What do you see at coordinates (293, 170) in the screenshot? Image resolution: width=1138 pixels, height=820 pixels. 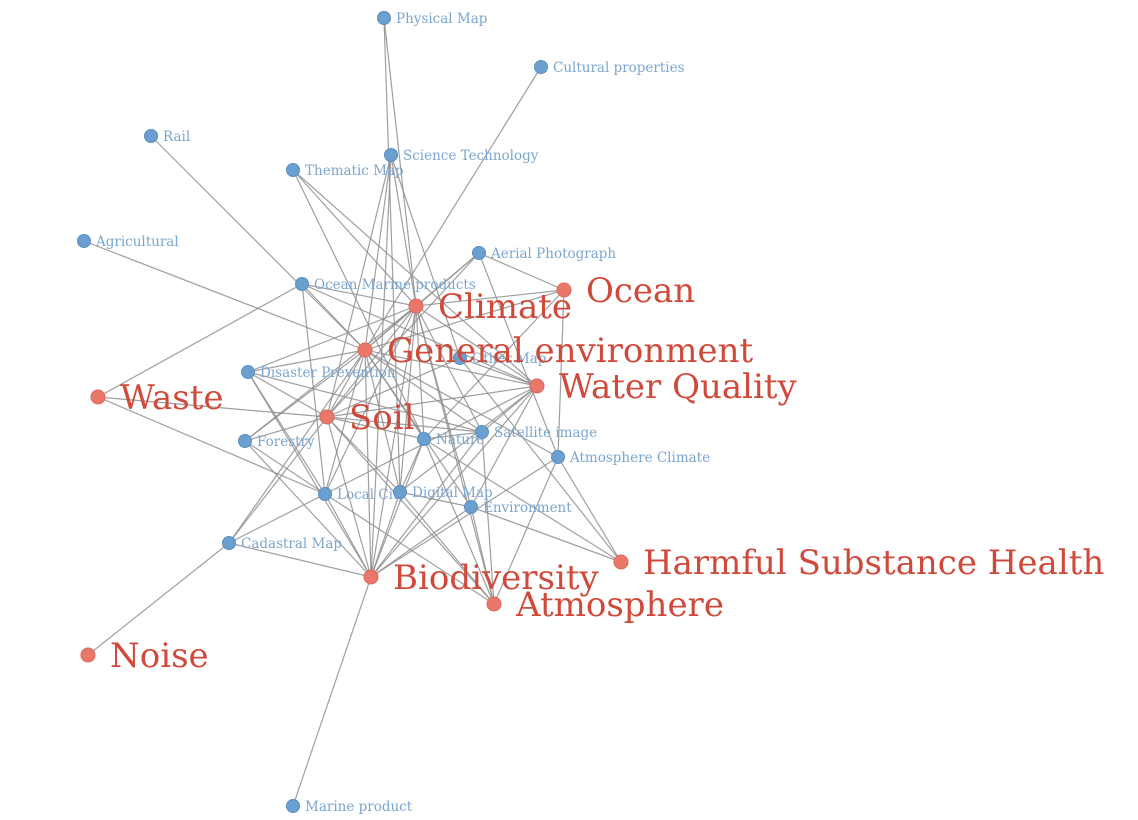 I see `node-dot-thematic-map` at bounding box center [293, 170].